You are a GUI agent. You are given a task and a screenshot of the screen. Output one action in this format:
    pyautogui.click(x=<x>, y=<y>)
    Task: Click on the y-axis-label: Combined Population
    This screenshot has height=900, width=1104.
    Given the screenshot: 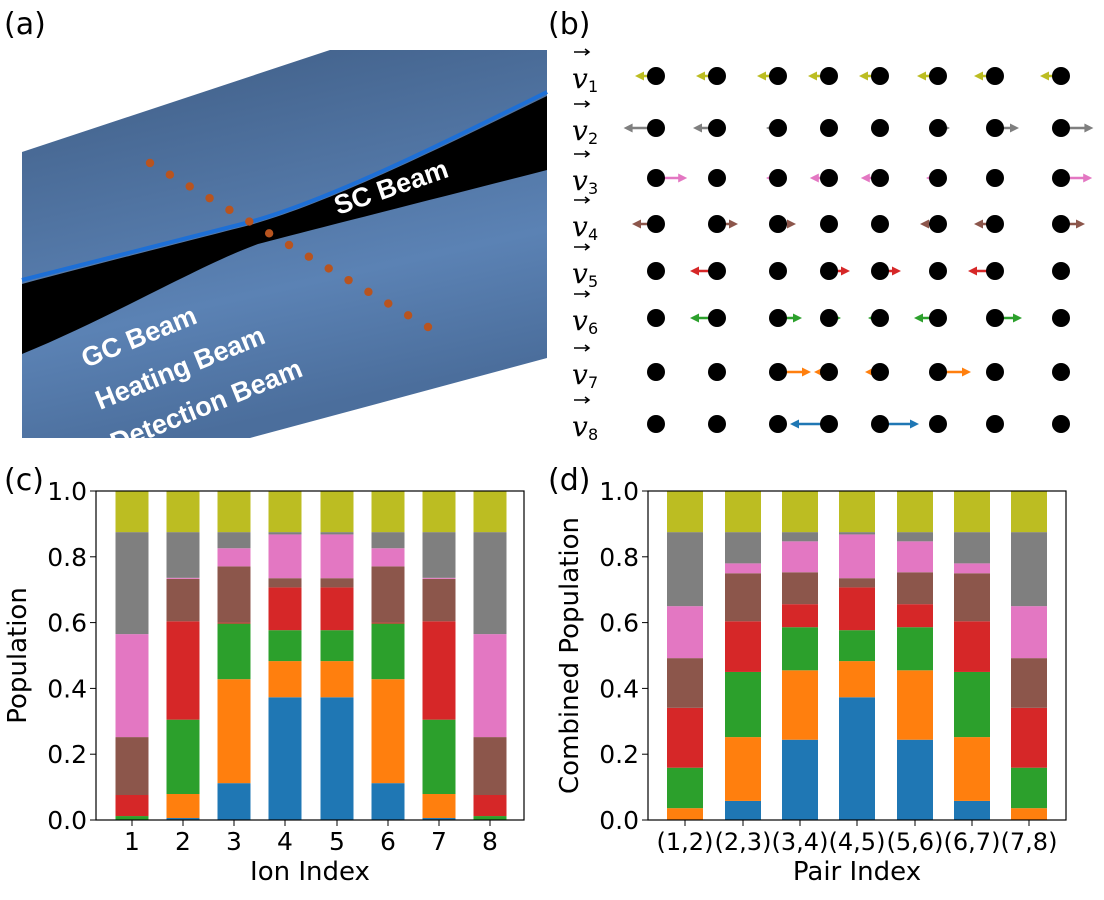 What is the action you would take?
    pyautogui.click(x=570, y=655)
    